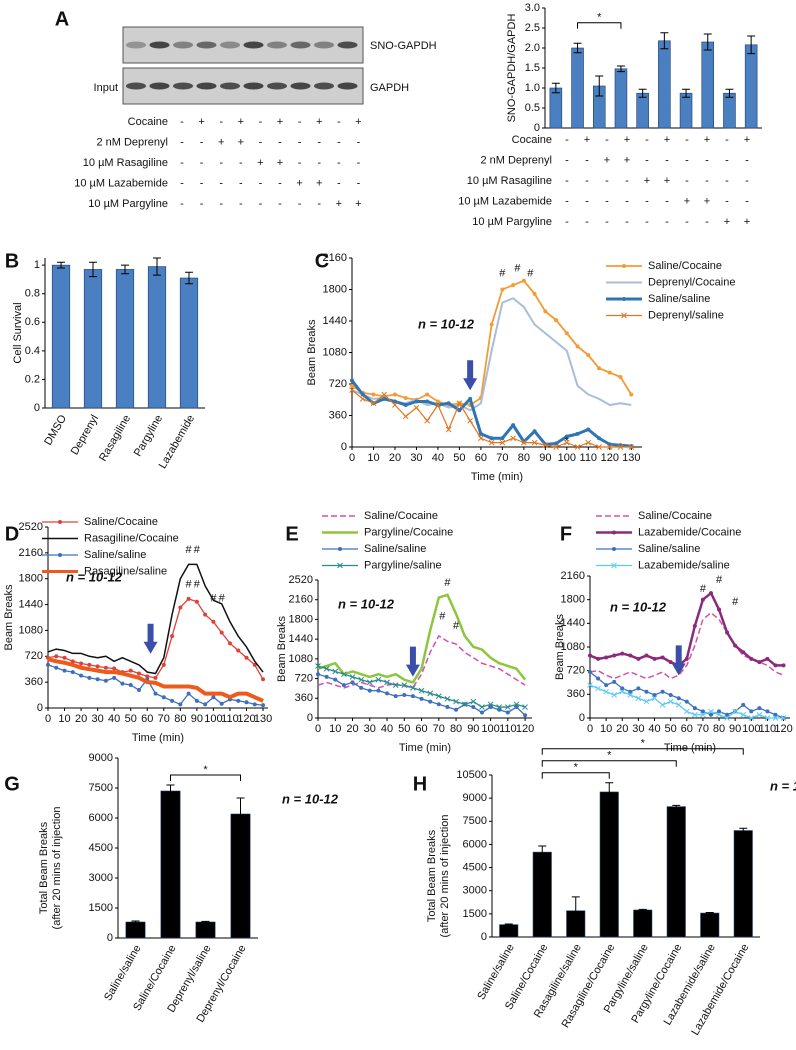 The image size is (796, 1050). What do you see at coordinates (85, 435) in the screenshot?
I see `x-tick-label: Deprenyl` at bounding box center [85, 435].